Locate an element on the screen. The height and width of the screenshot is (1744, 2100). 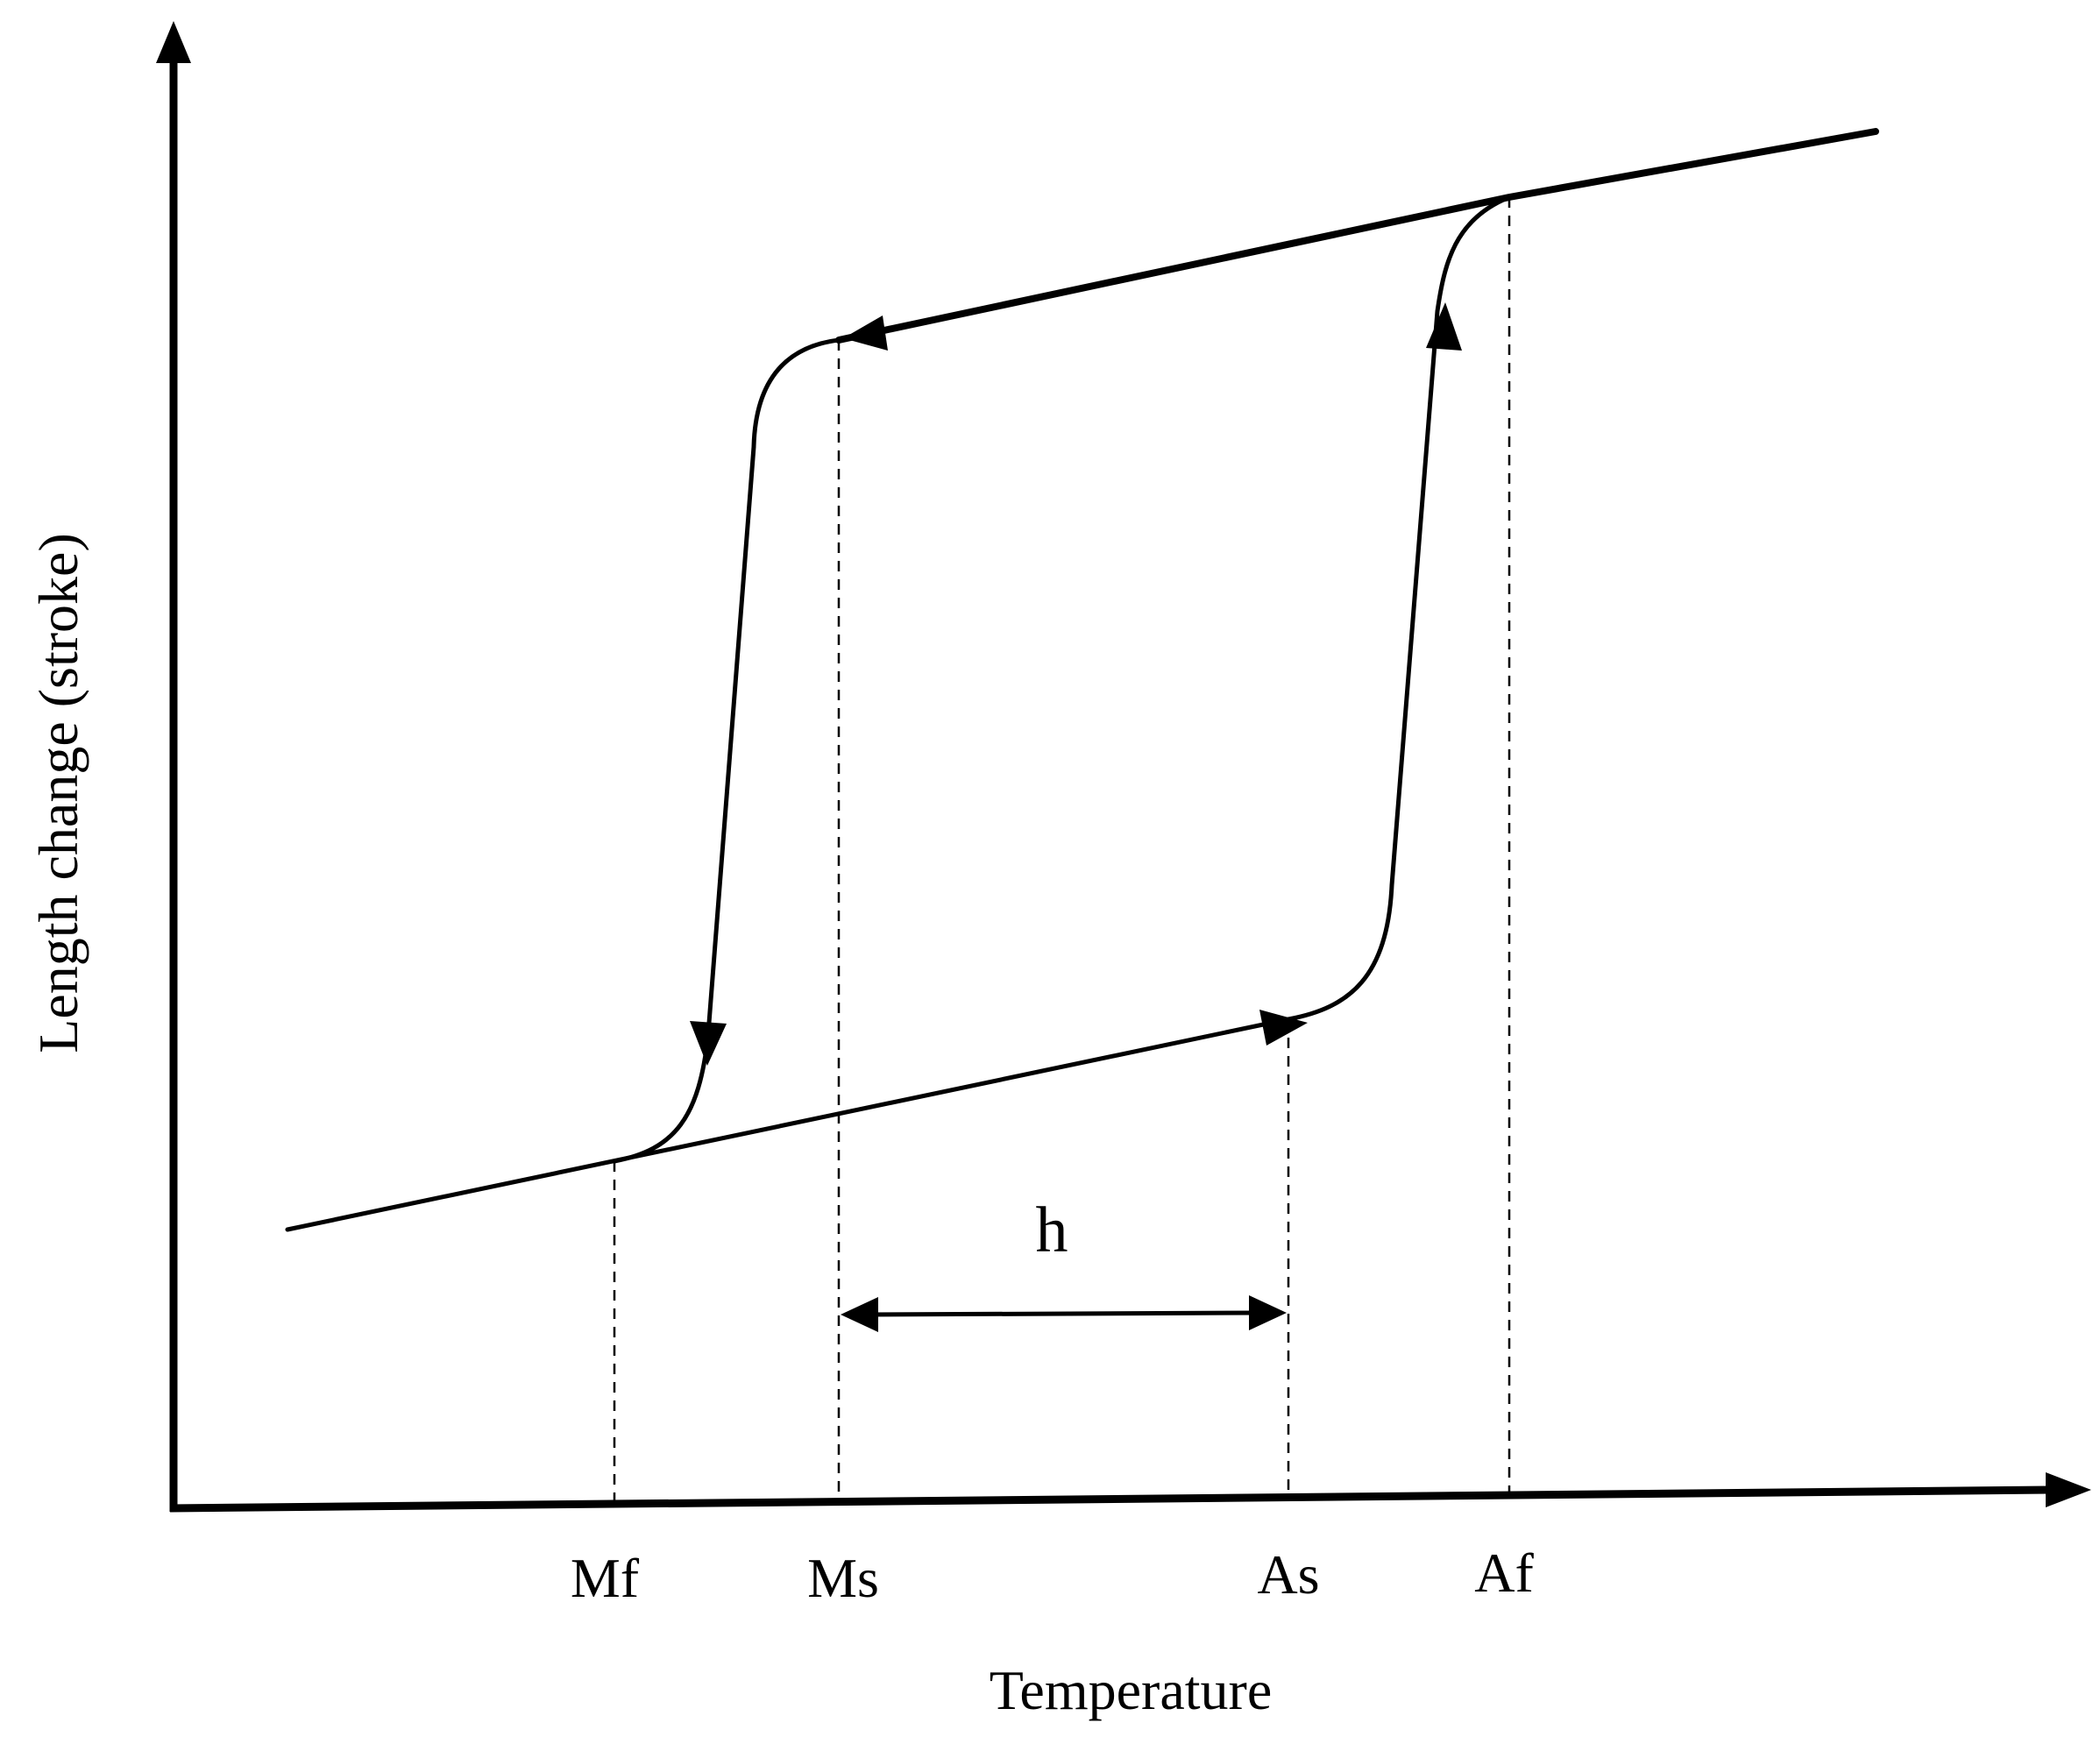
hysteresis-width: h is located at coordinates (1064, 1263).